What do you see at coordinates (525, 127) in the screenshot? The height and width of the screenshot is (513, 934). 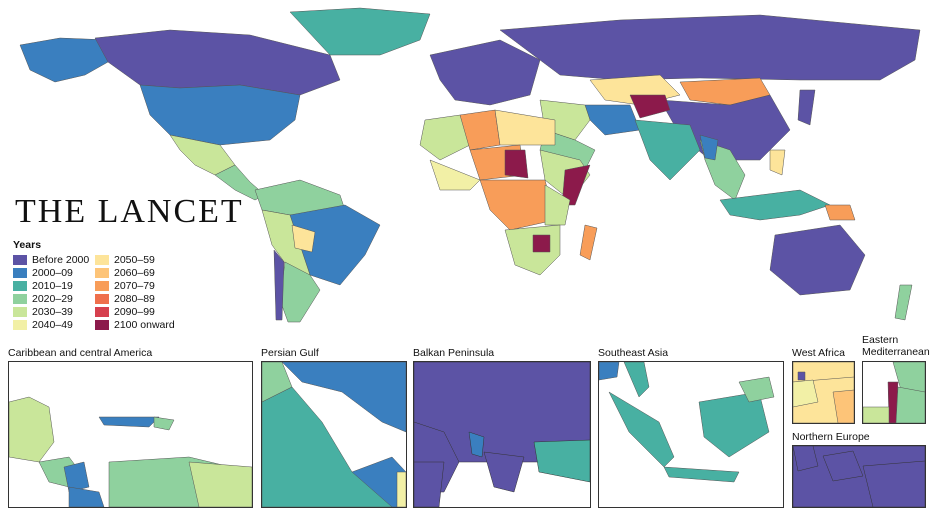 I see `libya-egypt-region` at bounding box center [525, 127].